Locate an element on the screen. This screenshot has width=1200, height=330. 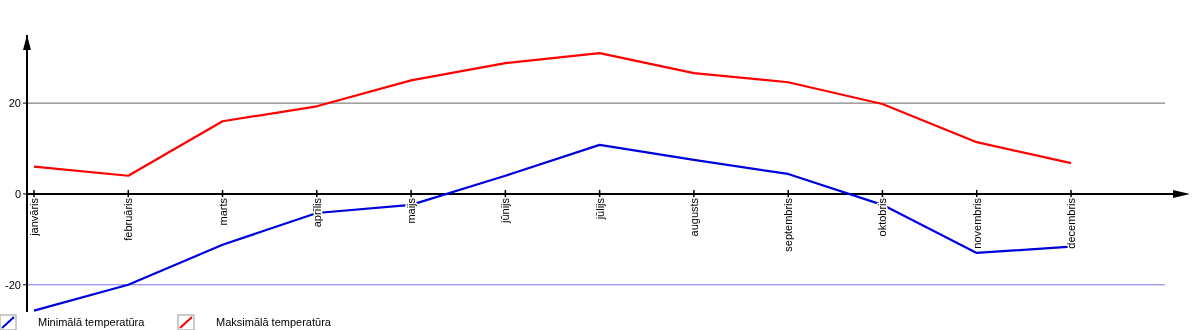
x-tick-label: aprīlis is located at coordinates (316, 212).